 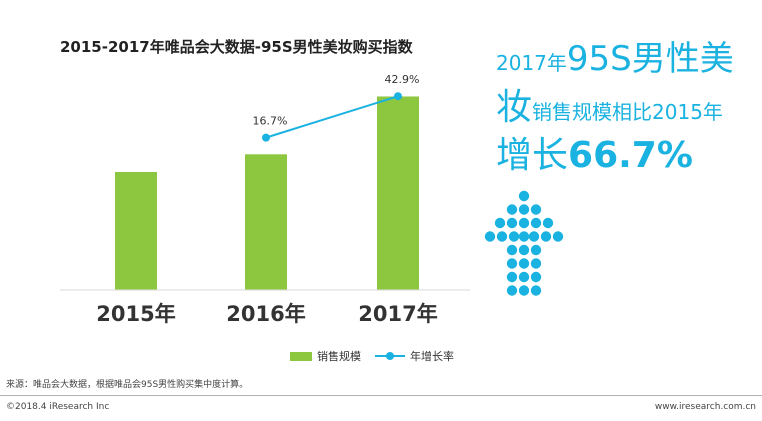 What do you see at coordinates (630, 155) in the screenshot?
I see `callout-growth-value: 66.7%` at bounding box center [630, 155].